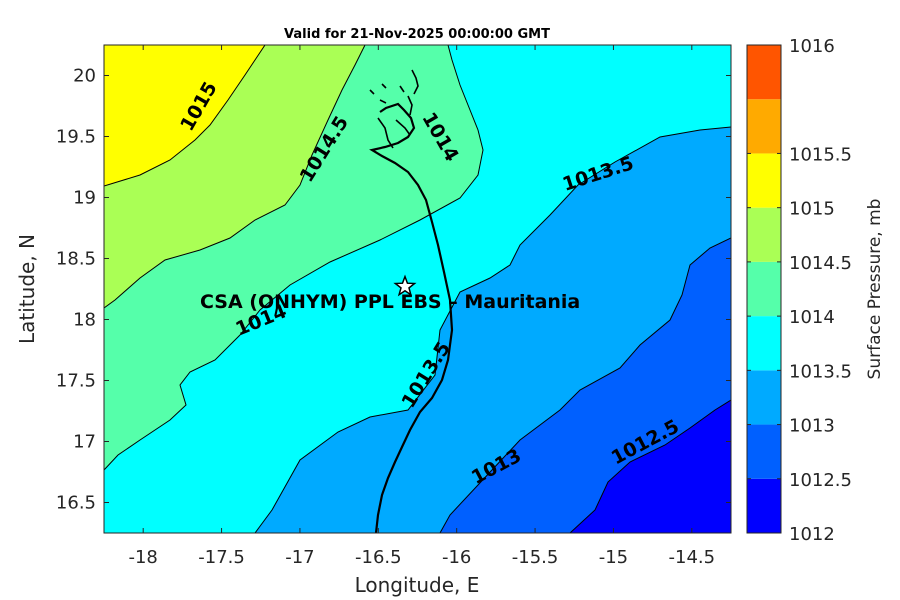  What do you see at coordinates (535, 557) in the screenshot?
I see `x-tick-label: -15.5` at bounding box center [535, 557].